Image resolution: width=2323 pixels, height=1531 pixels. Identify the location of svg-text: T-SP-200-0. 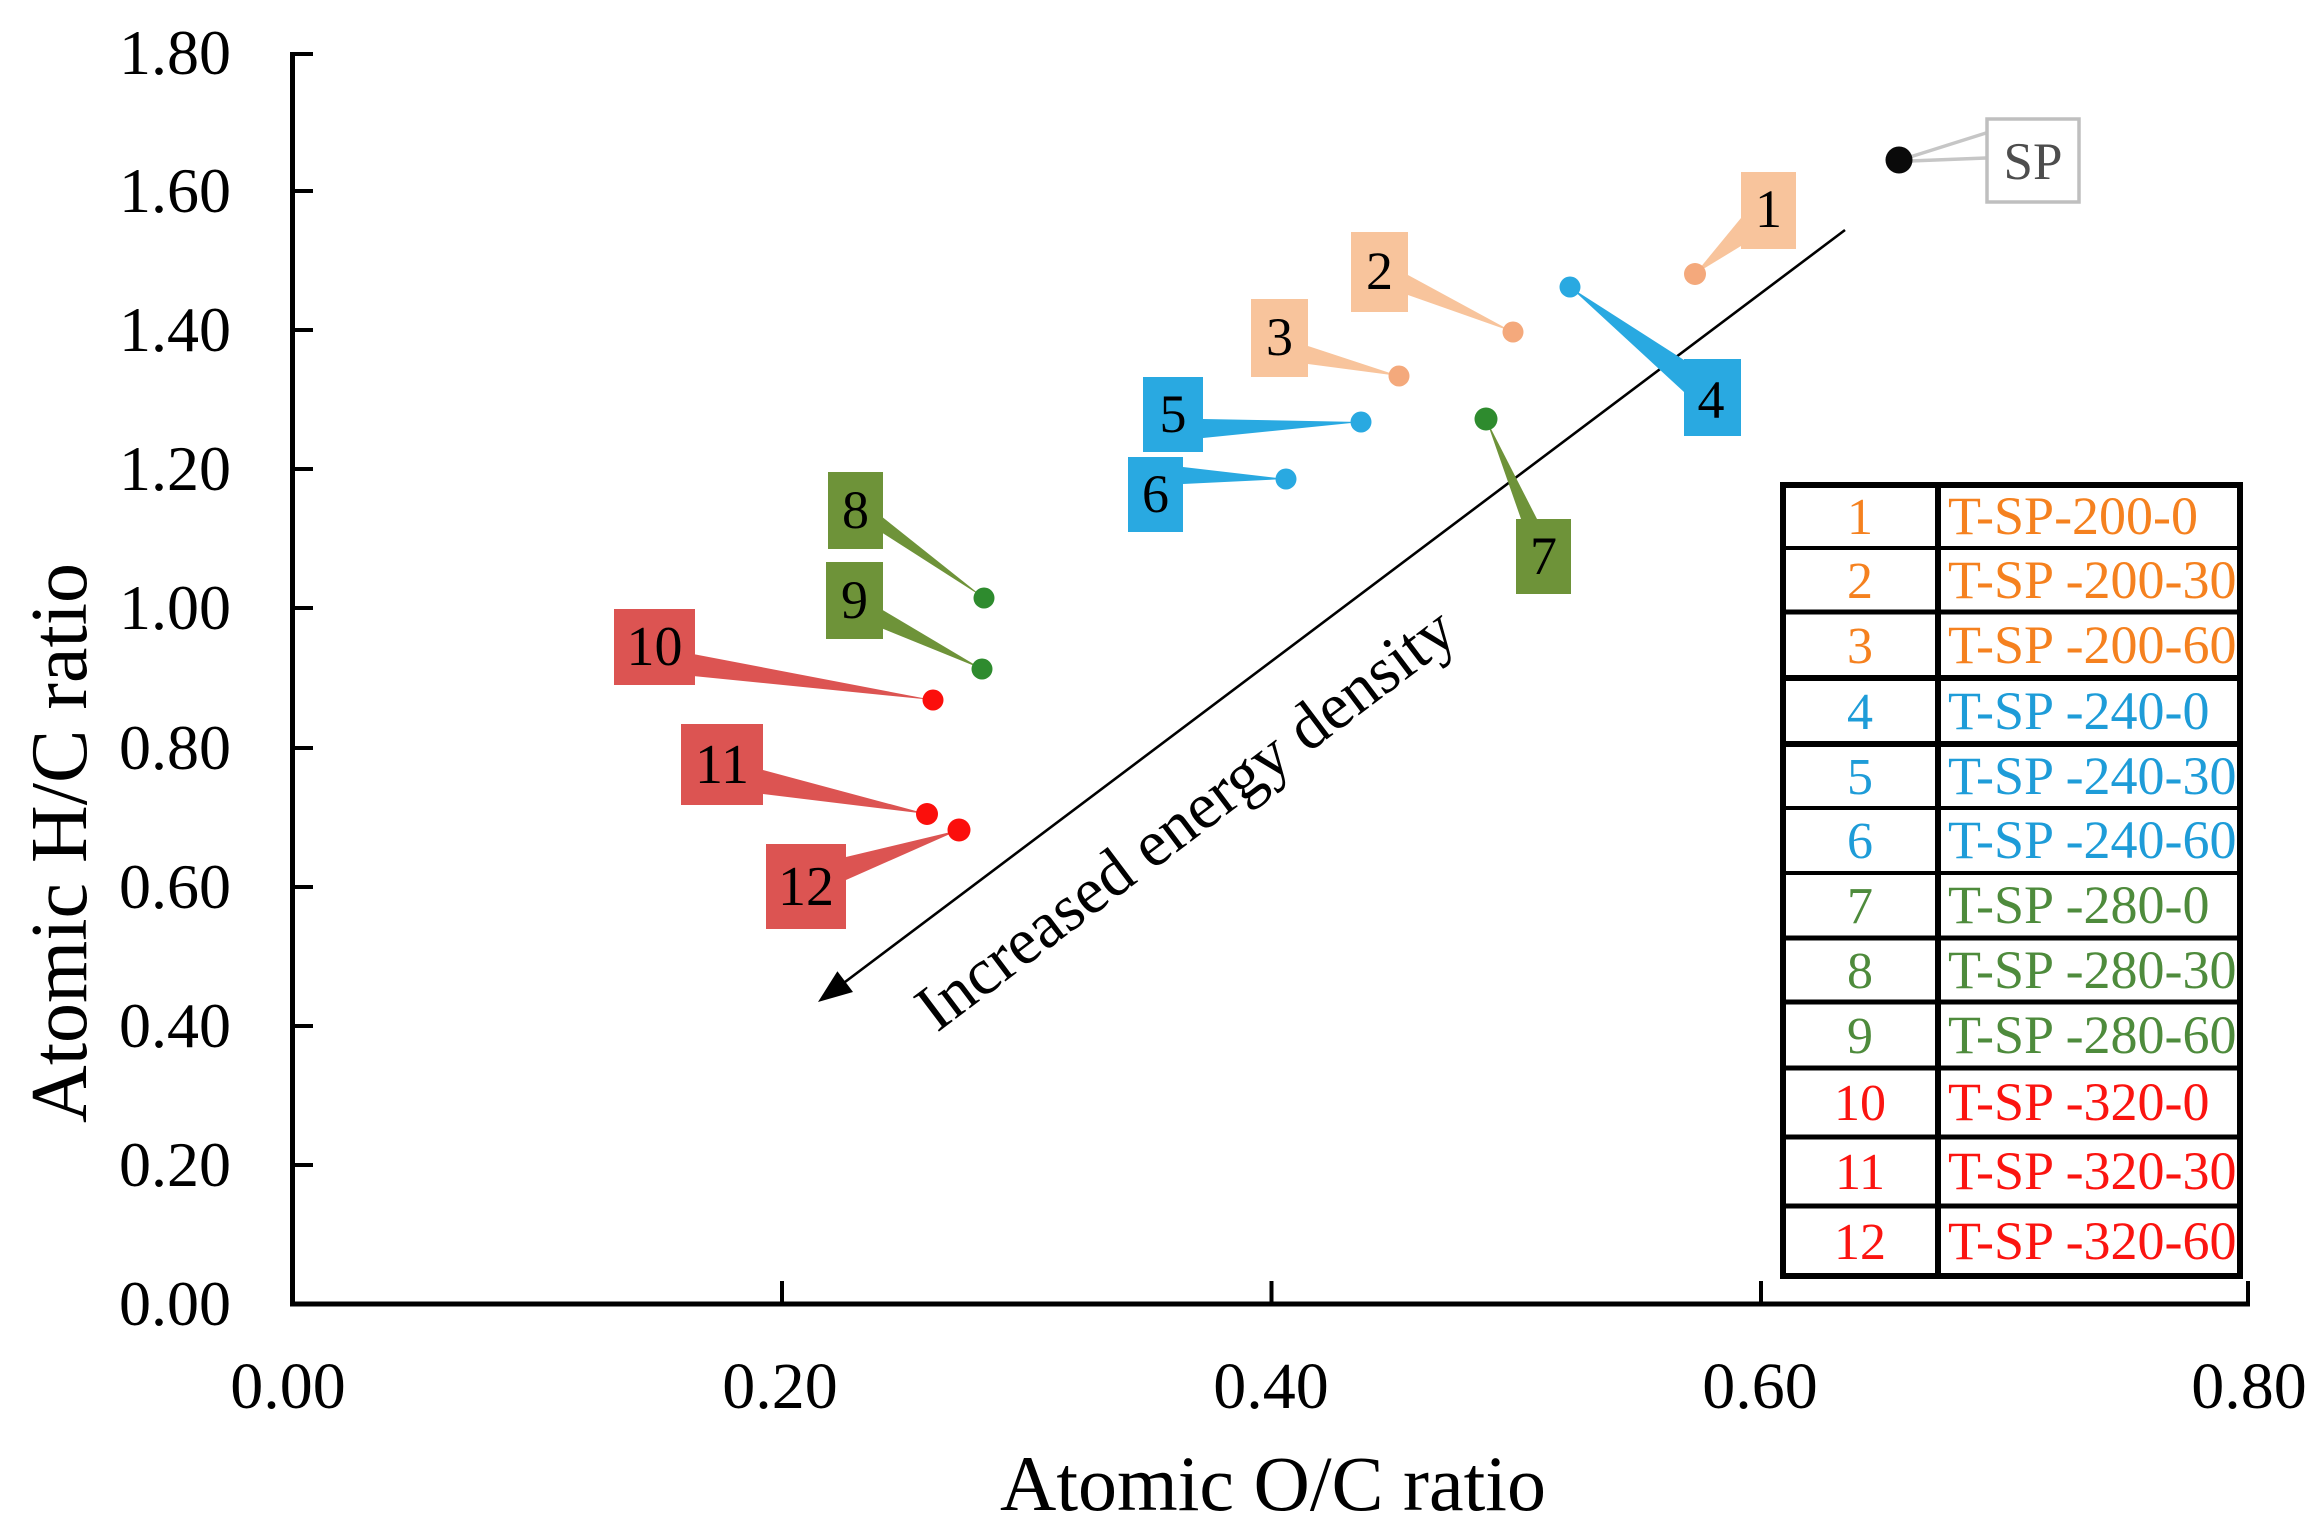
(2073, 516).